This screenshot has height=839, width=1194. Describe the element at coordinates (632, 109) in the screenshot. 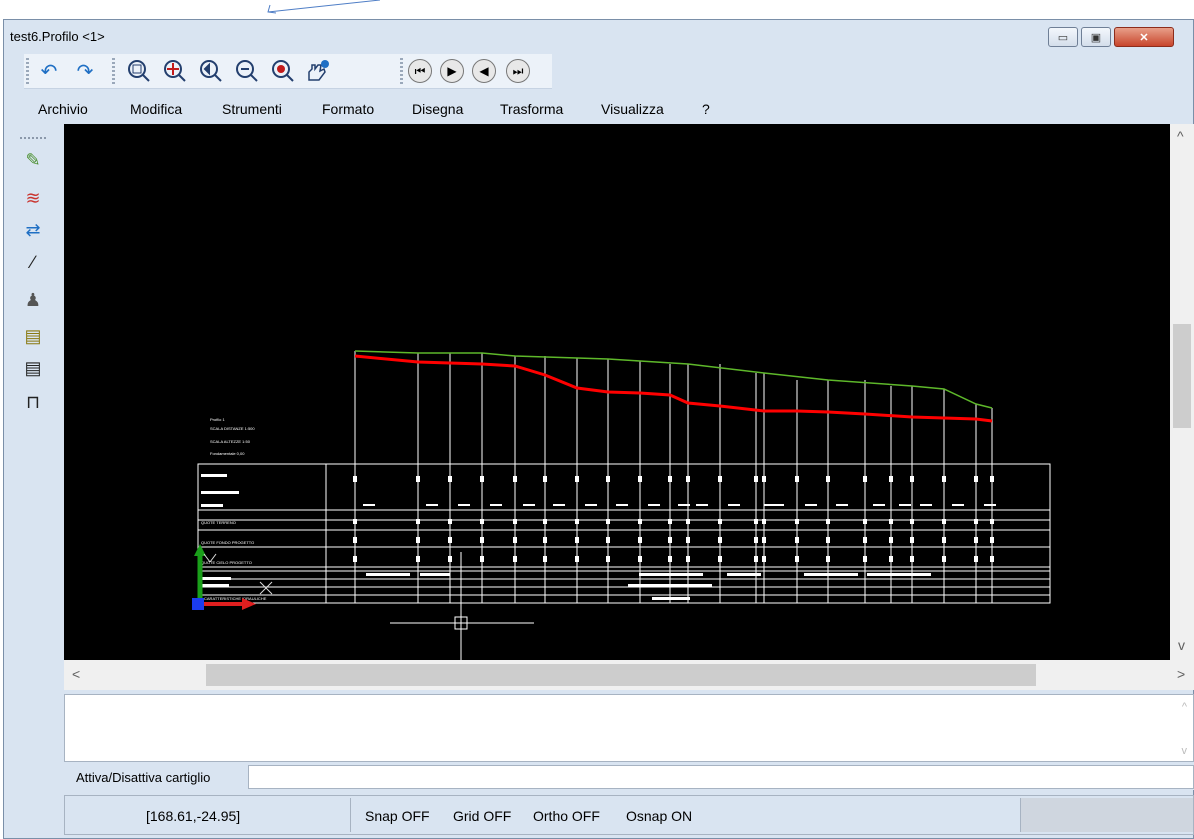

I see `menu-visualizza: Visualizza` at that location.